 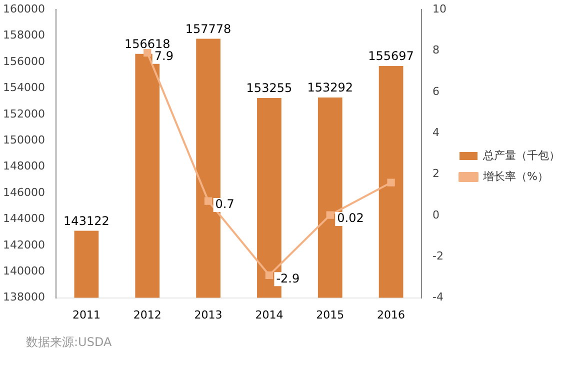 What do you see at coordinates (164, 55) in the screenshot?
I see `data-label: 7.9` at bounding box center [164, 55].